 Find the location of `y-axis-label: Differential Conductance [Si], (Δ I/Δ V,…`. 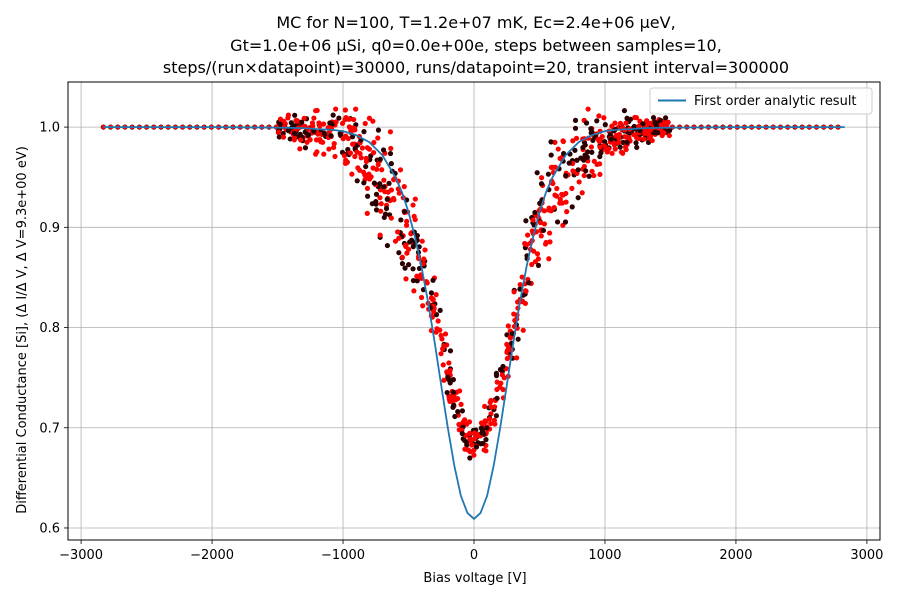

y-axis-label: Differential Conductance [Si], (Δ I/Δ V,… is located at coordinates (22, 330).